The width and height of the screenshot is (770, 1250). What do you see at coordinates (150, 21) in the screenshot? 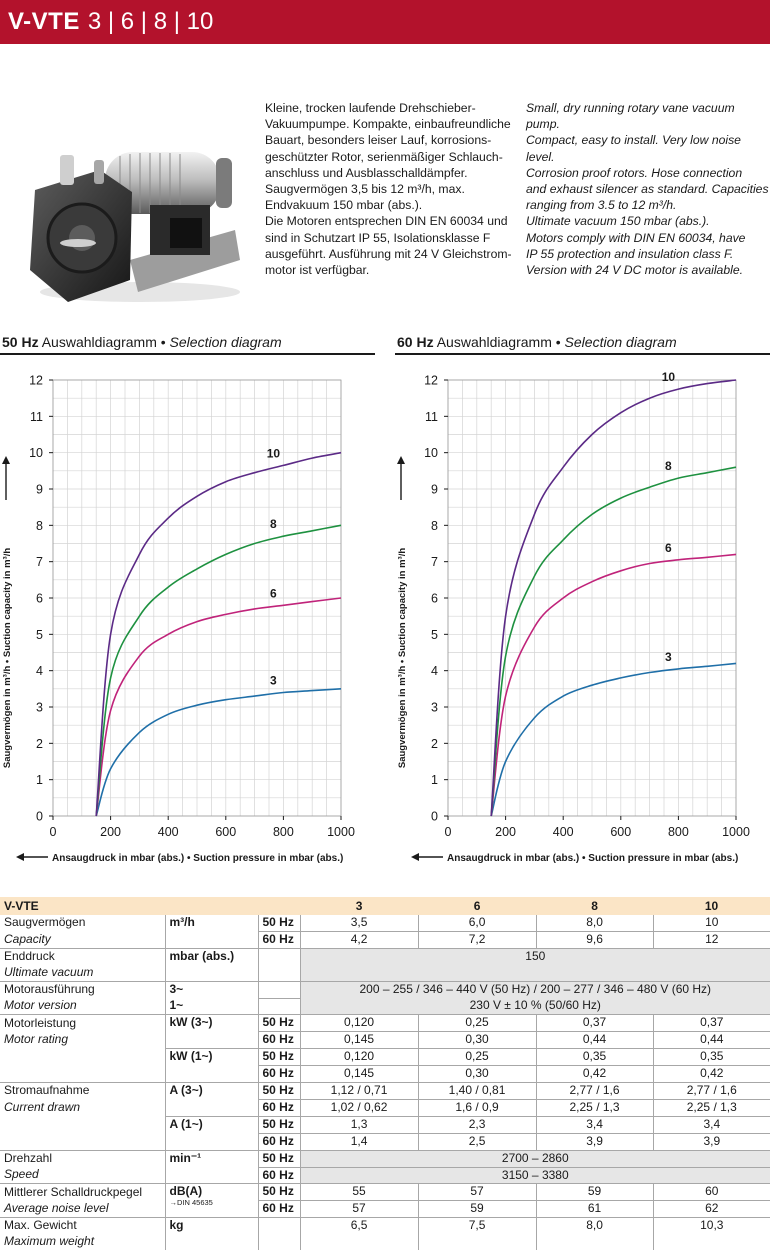
I see `model-sizes: 3 | 6 | 8 | 10` at bounding box center [150, 21].